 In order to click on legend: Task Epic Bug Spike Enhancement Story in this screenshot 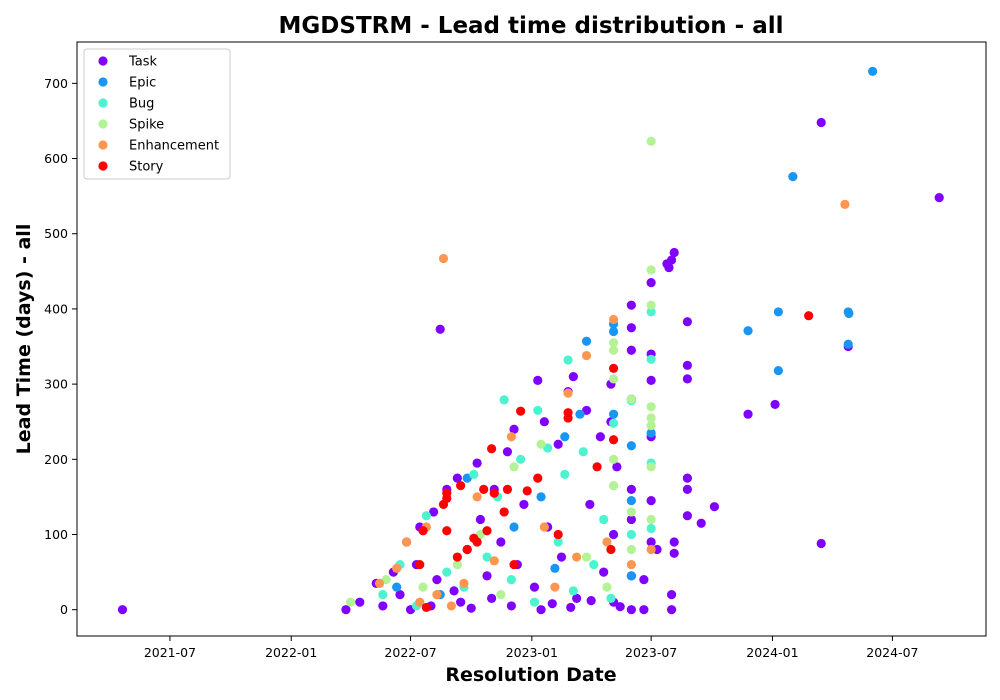, I will do `click(157, 114)`.